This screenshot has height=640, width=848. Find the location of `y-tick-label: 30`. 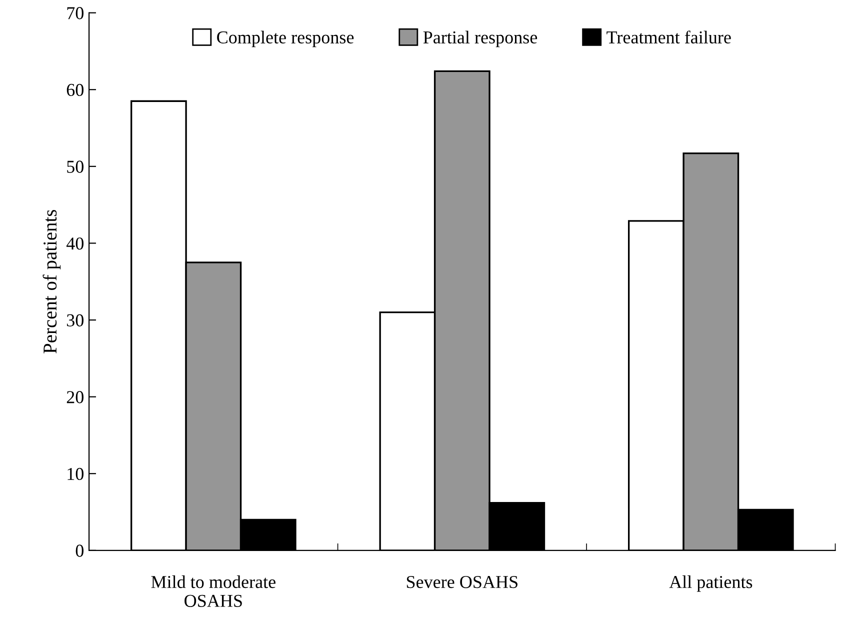

y-tick-label: 30 is located at coordinates (75, 320).